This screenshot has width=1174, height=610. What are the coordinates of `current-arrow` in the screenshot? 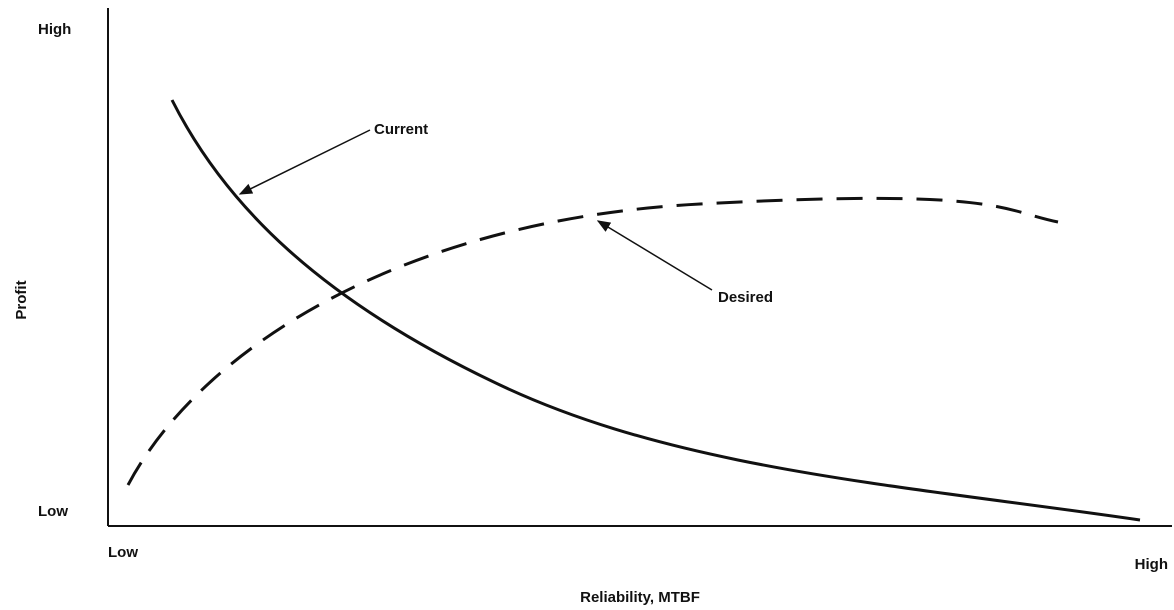 It's located at (304, 162).